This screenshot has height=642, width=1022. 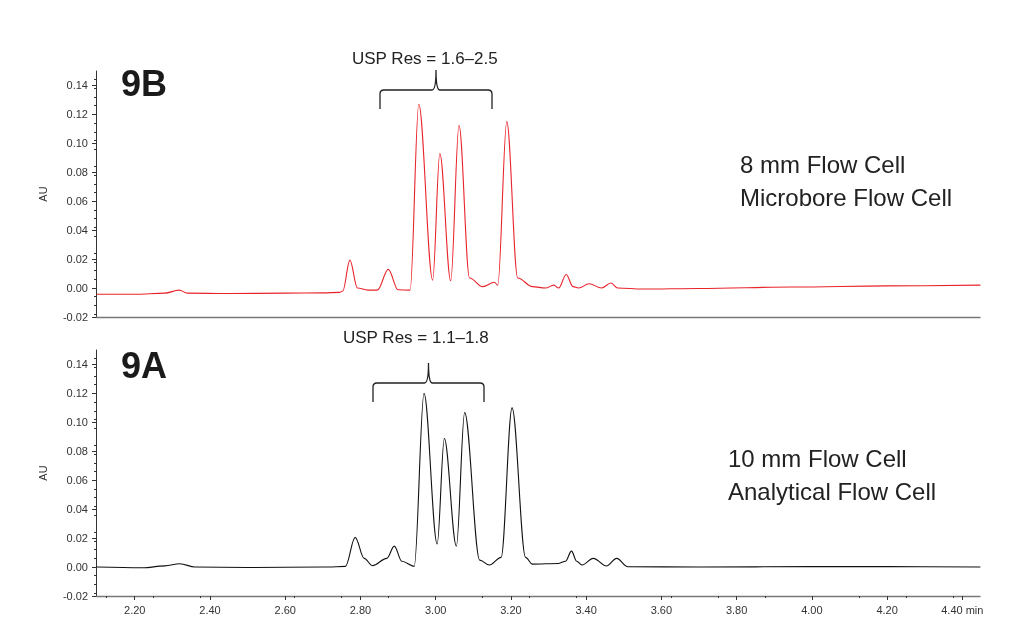 I want to click on x-tick-label: 3.60, so click(x=661, y=609).